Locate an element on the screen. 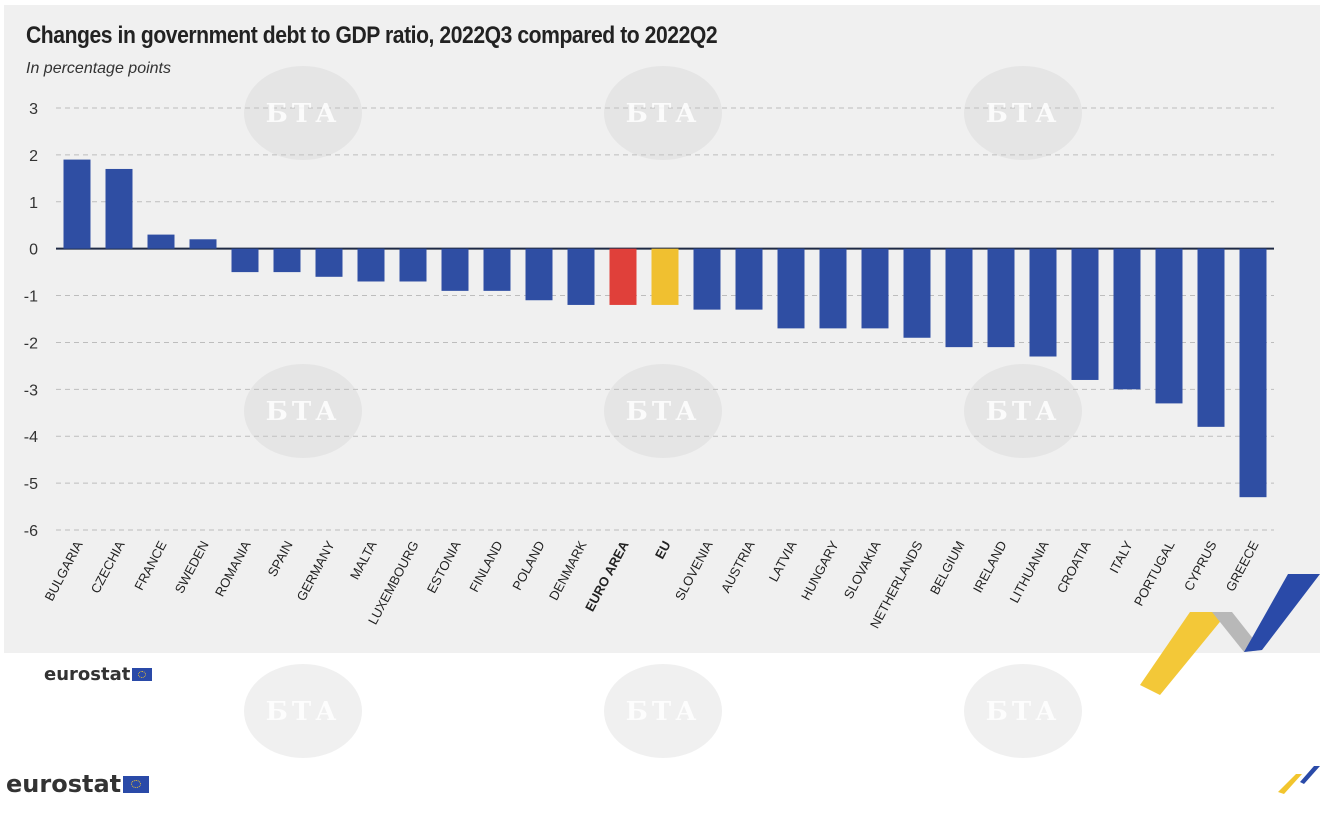  x-tick-label: AUSTRIA is located at coordinates (738, 566).